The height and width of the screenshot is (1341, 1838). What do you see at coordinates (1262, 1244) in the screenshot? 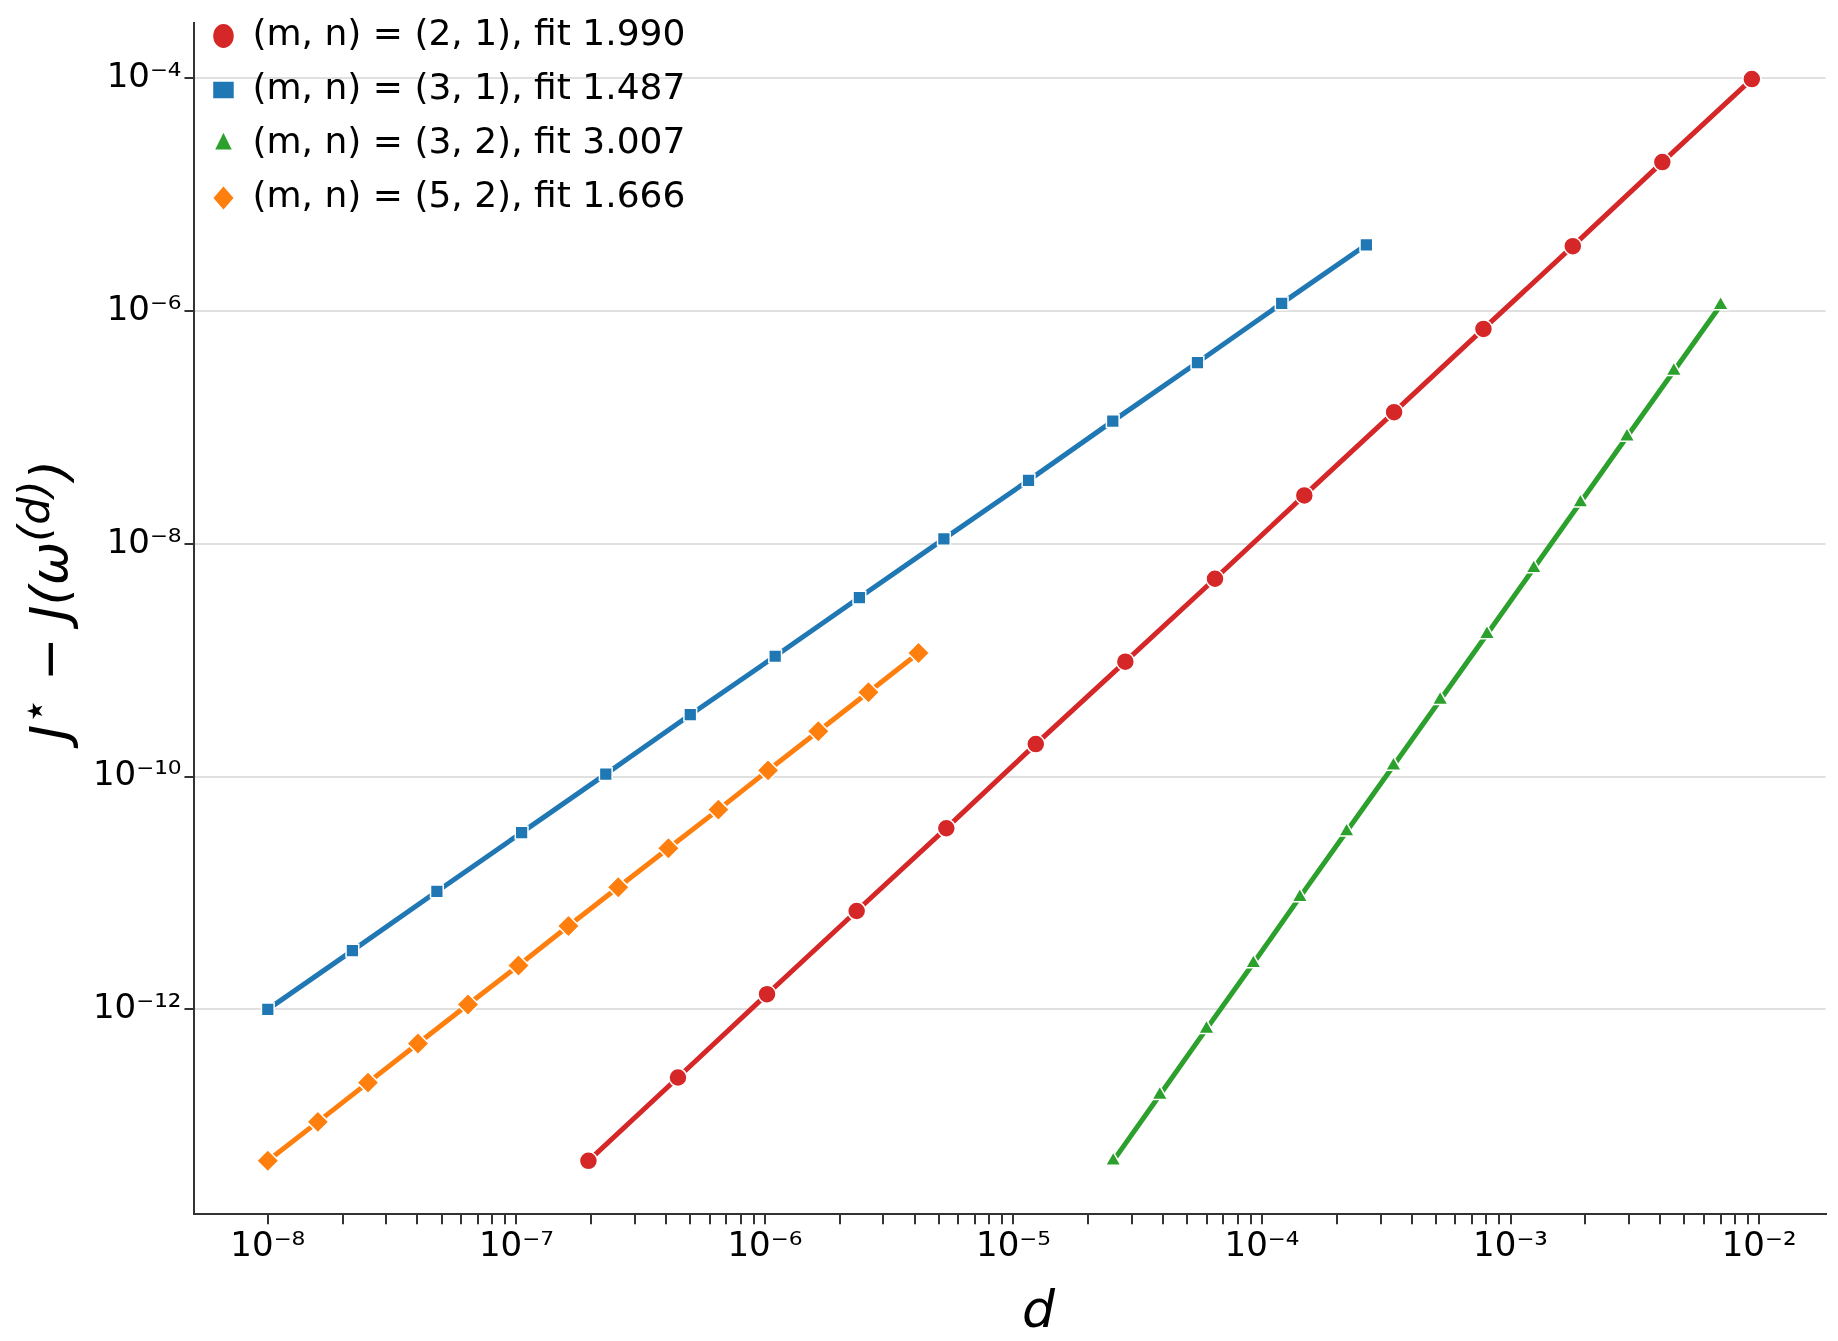
I see `x-tick-label: 10⁻⁴` at bounding box center [1262, 1244].